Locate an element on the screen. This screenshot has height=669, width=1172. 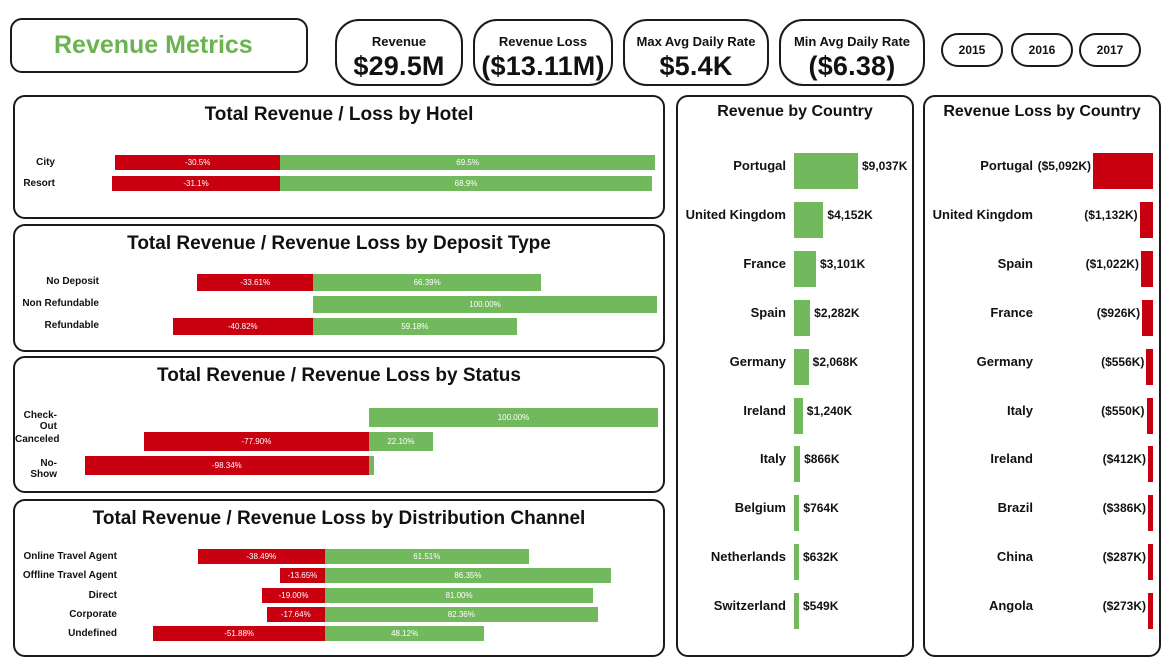
status-row-label: Check-Out is located at coordinates (40, 421).